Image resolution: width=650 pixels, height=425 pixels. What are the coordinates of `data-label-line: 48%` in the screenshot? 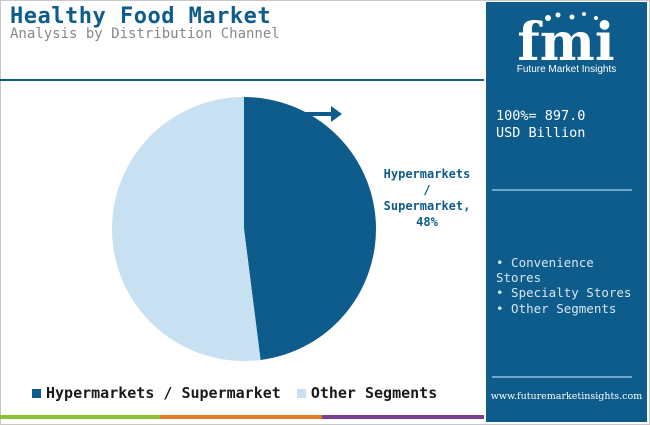 It's located at (427, 222).